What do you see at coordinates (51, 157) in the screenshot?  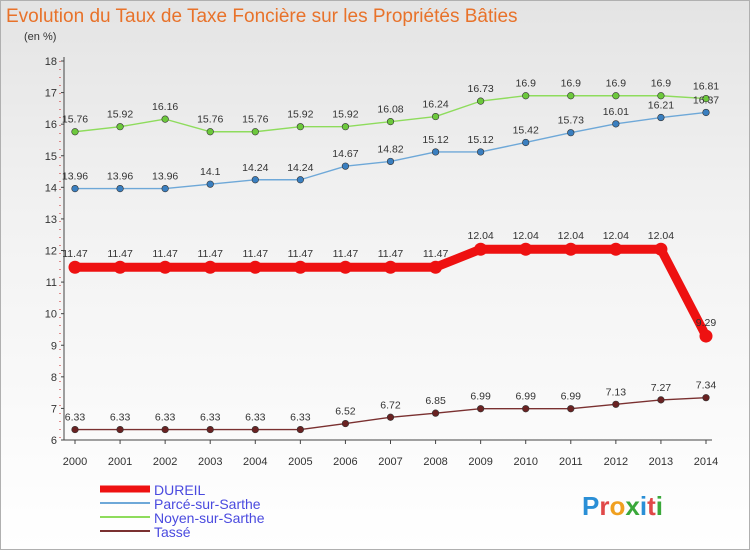 I see `y-tick-label: 15` at bounding box center [51, 157].